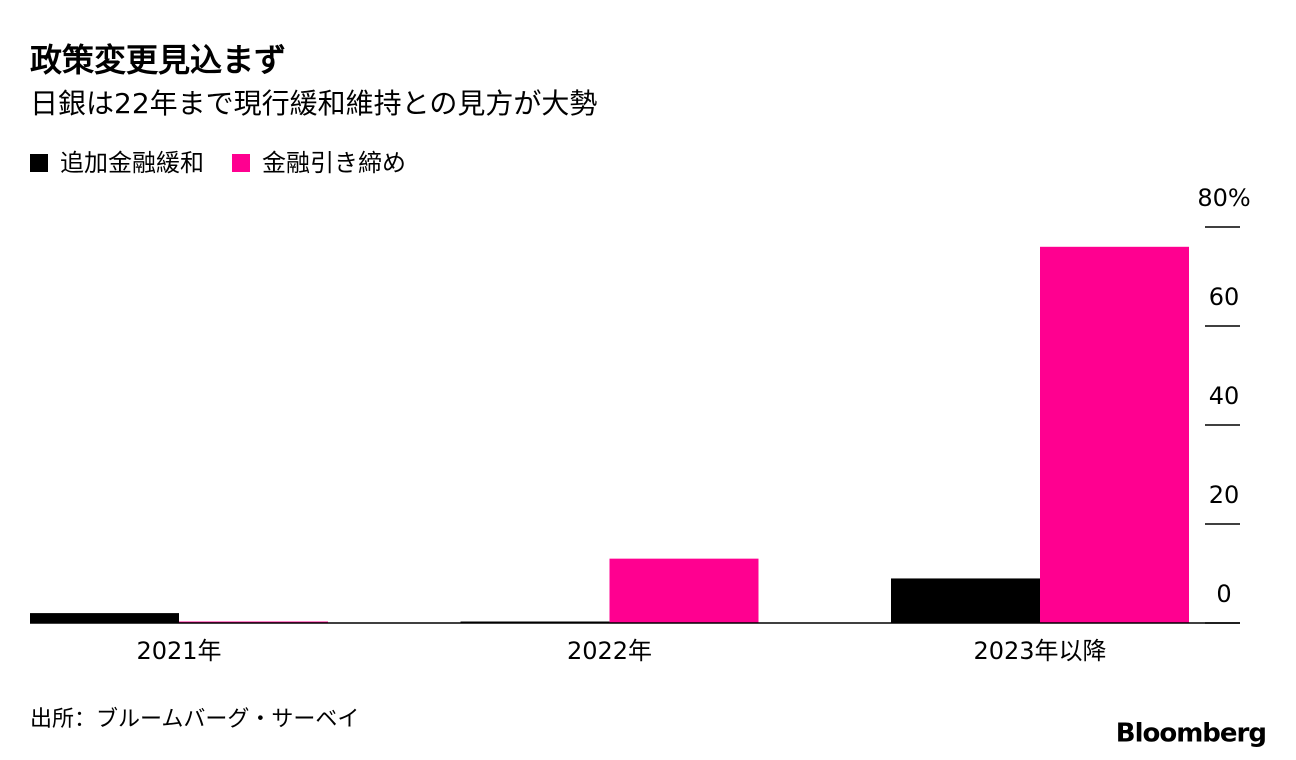 The height and width of the screenshot is (760, 1296). I want to click on legend-label: 金融引き締め, so click(334, 163).